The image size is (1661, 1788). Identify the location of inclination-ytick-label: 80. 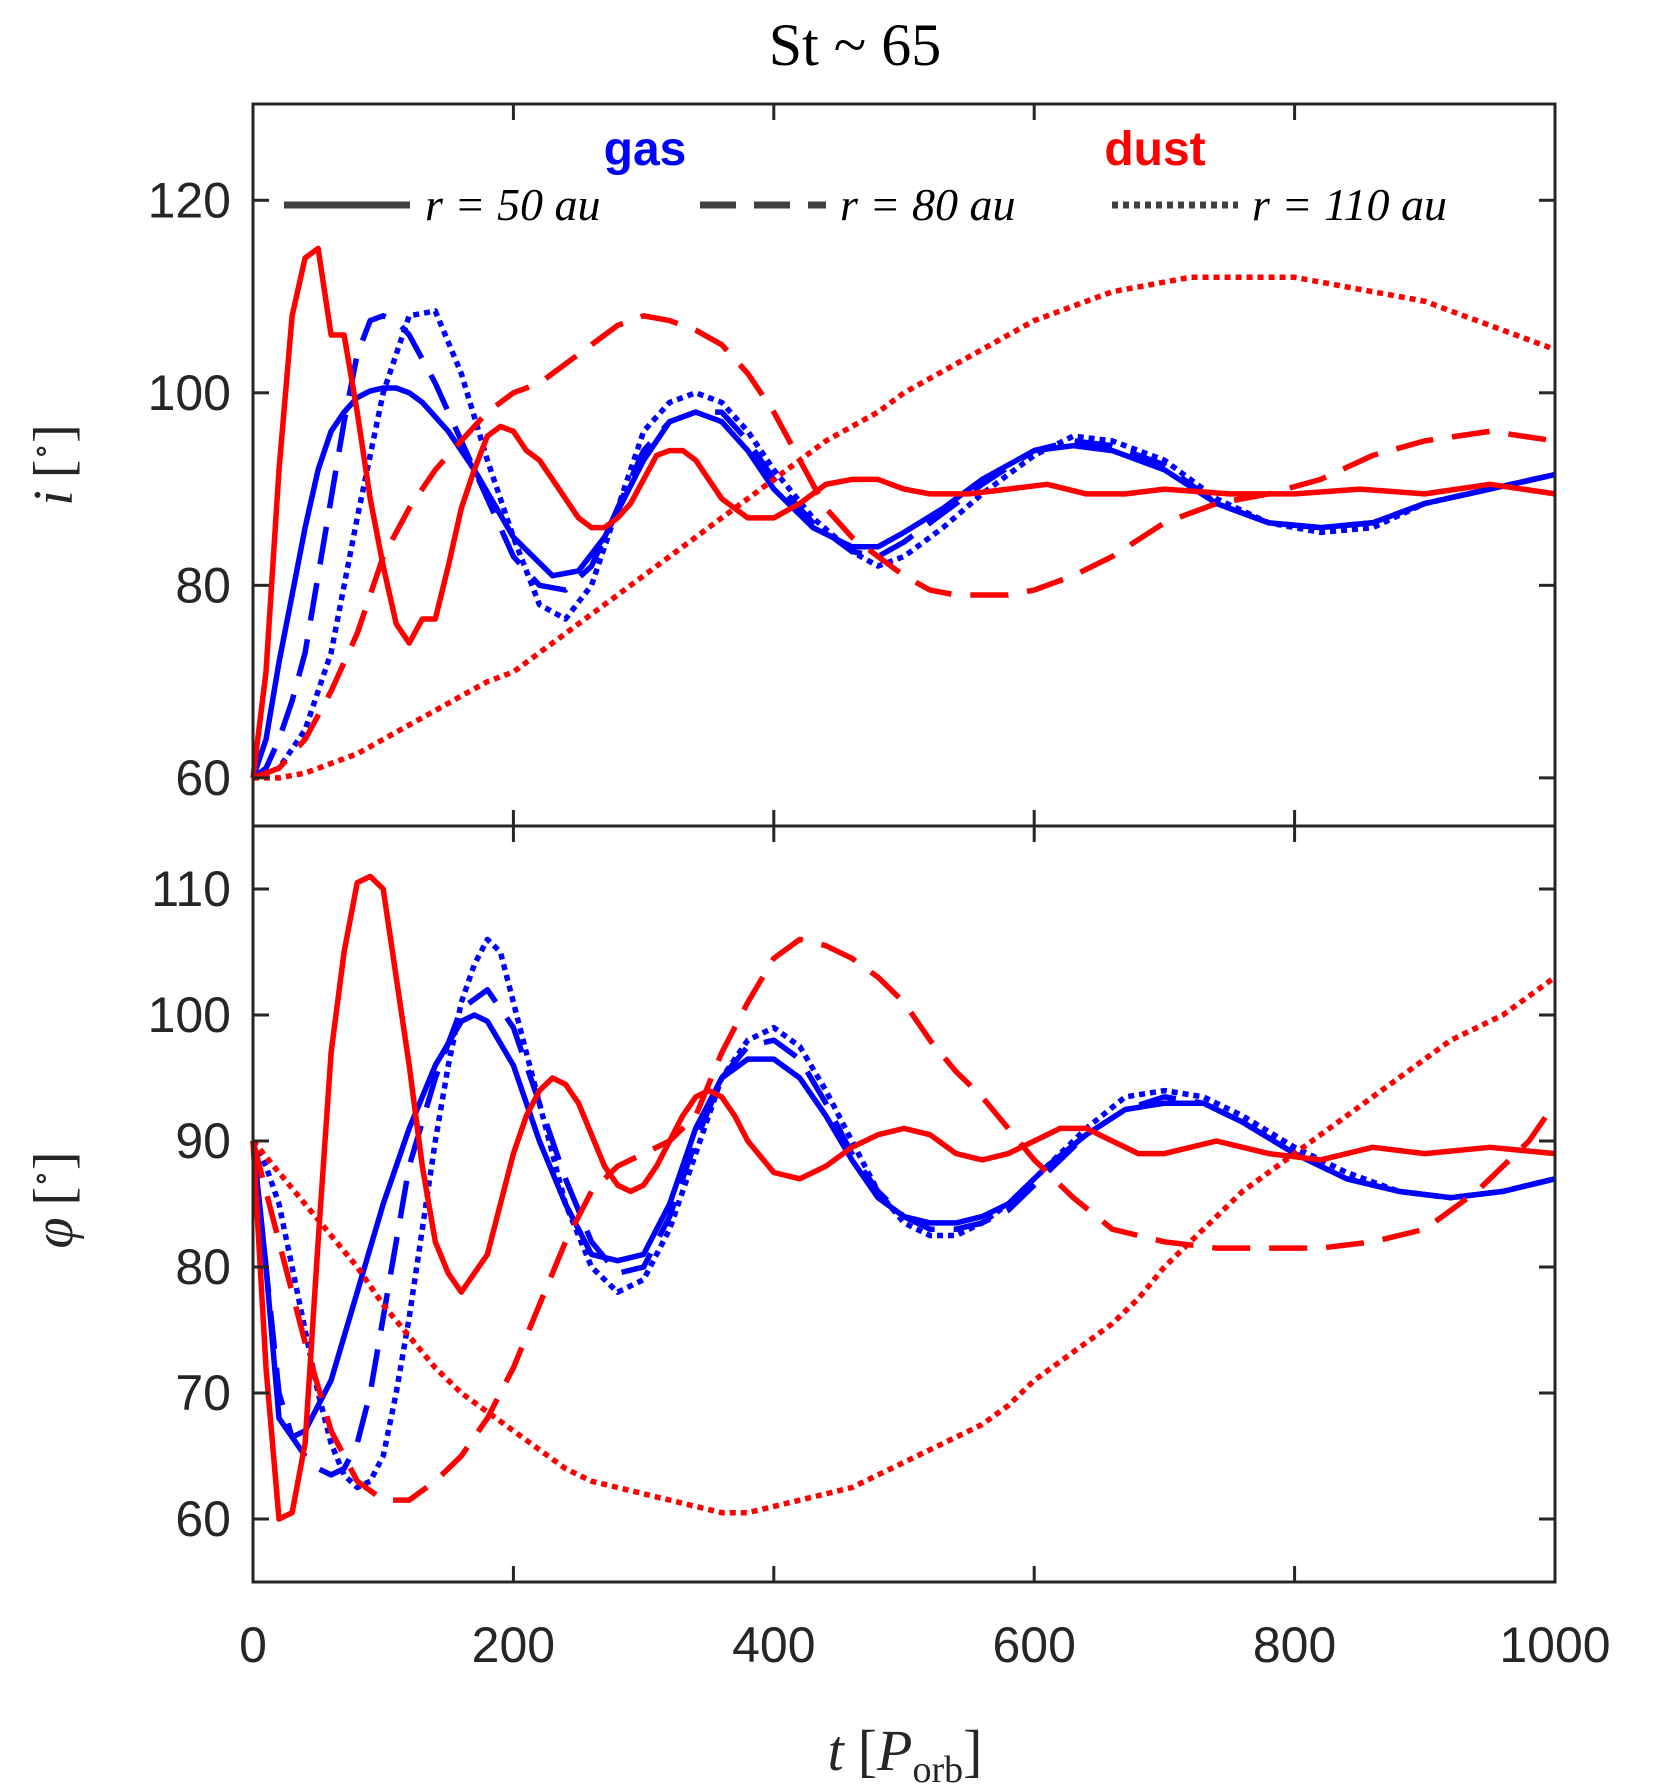
(203, 585).